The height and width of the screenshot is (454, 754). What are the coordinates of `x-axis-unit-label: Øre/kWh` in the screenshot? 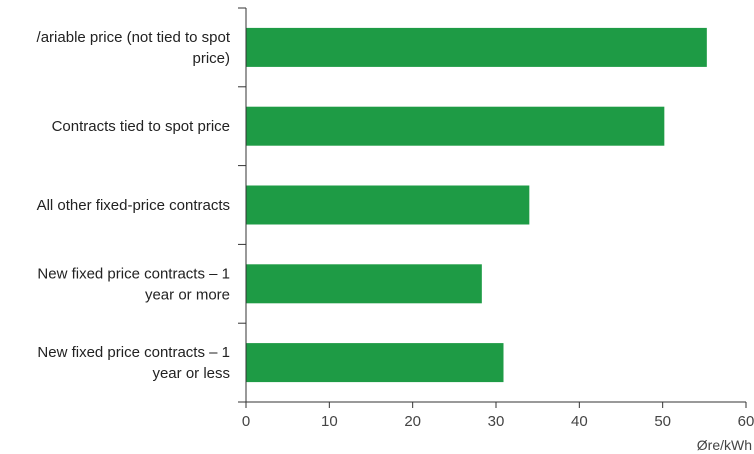 It's located at (724, 445).